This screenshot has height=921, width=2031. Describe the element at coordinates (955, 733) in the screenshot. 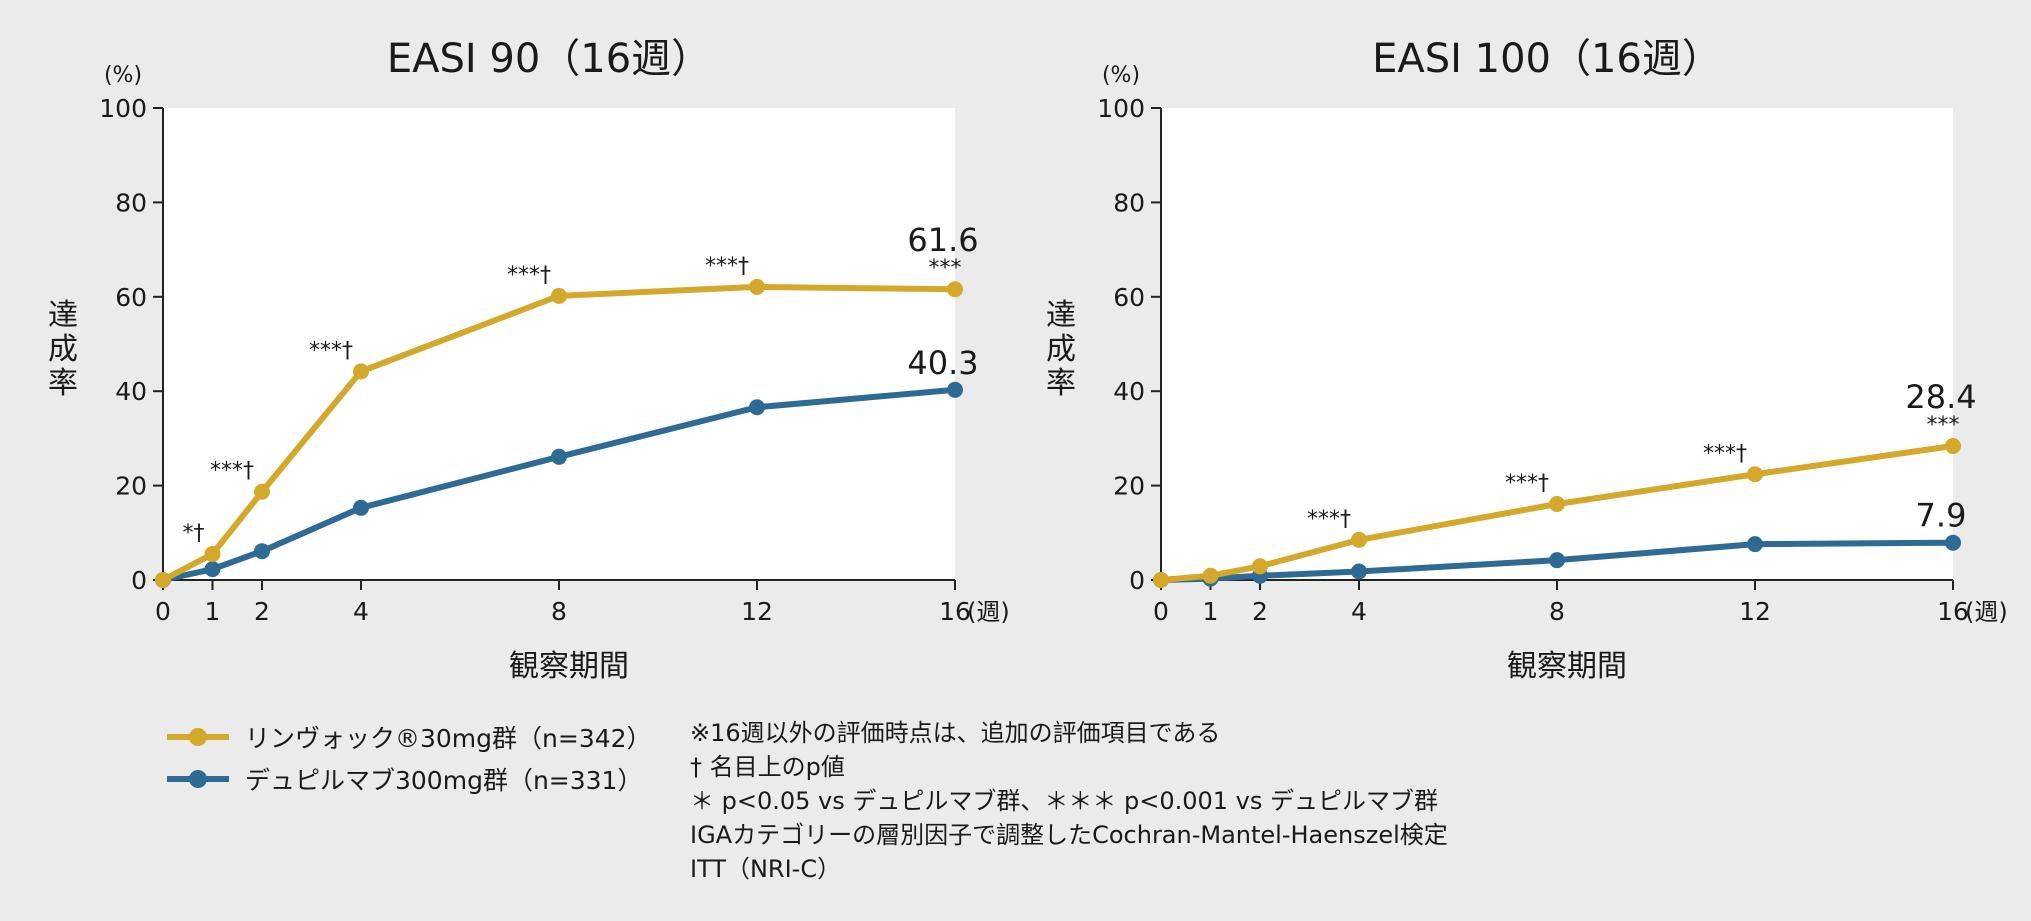

I see `footnote-line: ※16週以外の評価時点は、追加の評価項目である` at that location.